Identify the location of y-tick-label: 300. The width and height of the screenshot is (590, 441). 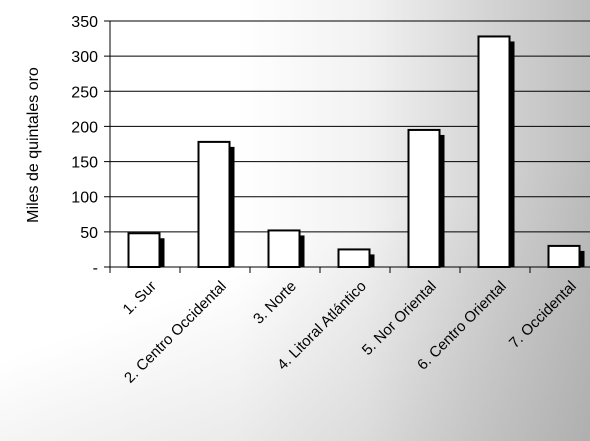
(84, 57).